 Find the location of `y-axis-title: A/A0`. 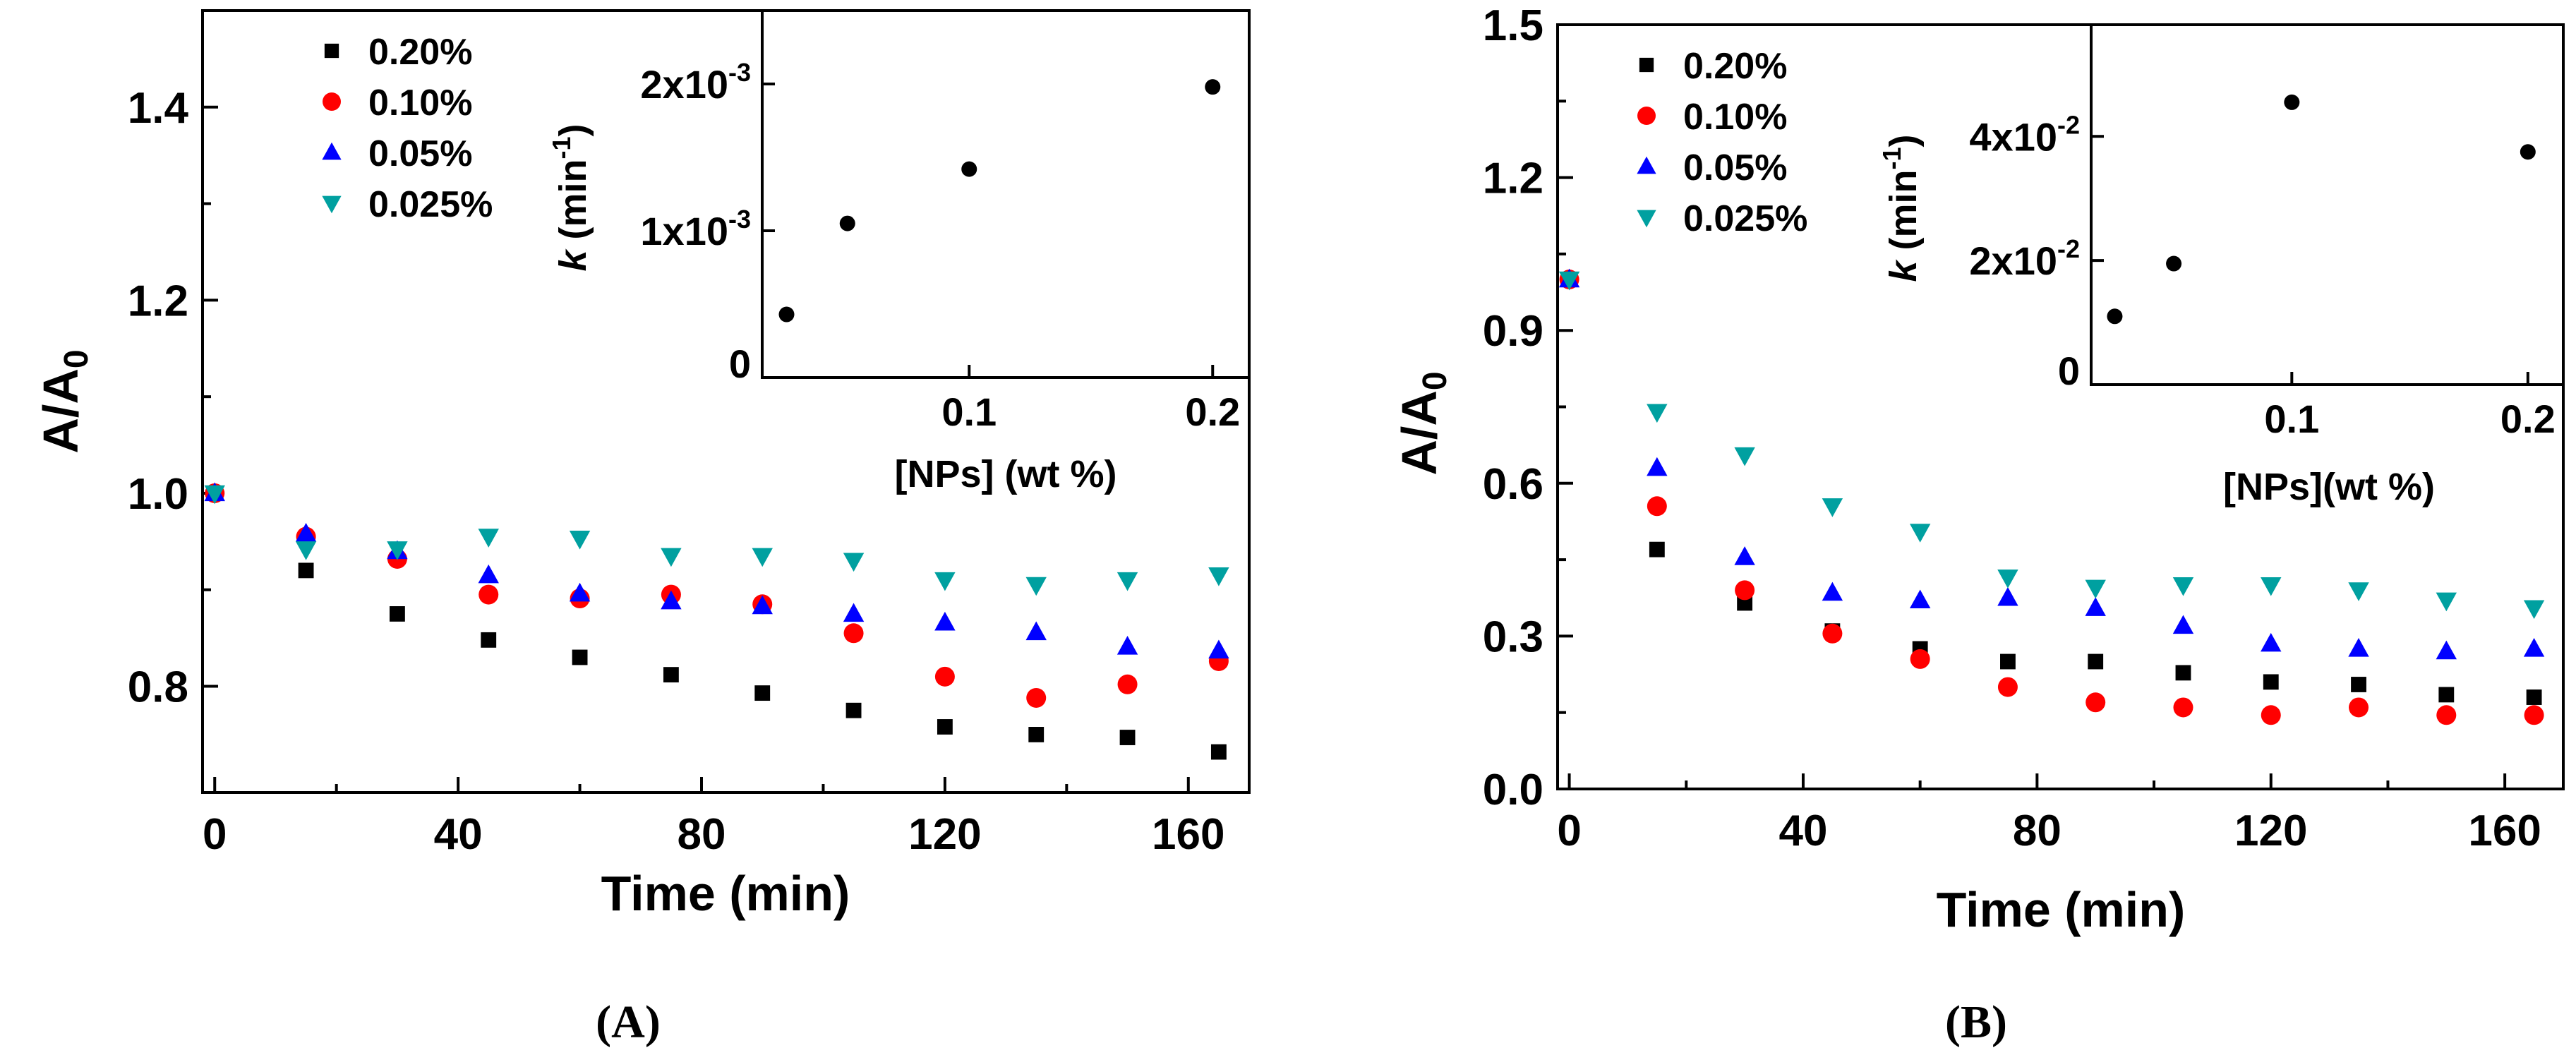

y-axis-title: A/A0 is located at coordinates (64, 401).